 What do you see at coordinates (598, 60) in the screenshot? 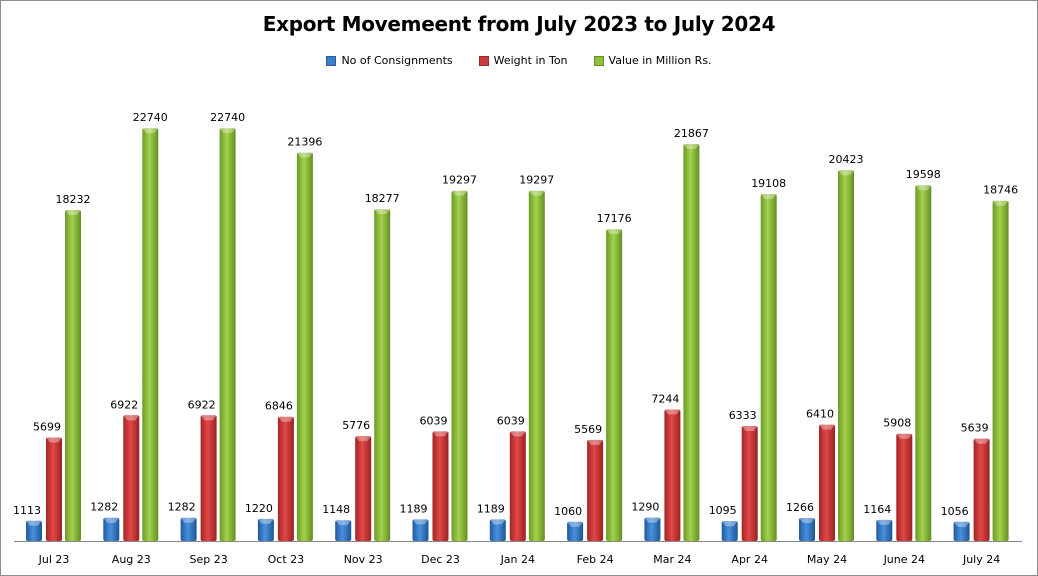
I see `legend-swatch-value` at bounding box center [598, 60].